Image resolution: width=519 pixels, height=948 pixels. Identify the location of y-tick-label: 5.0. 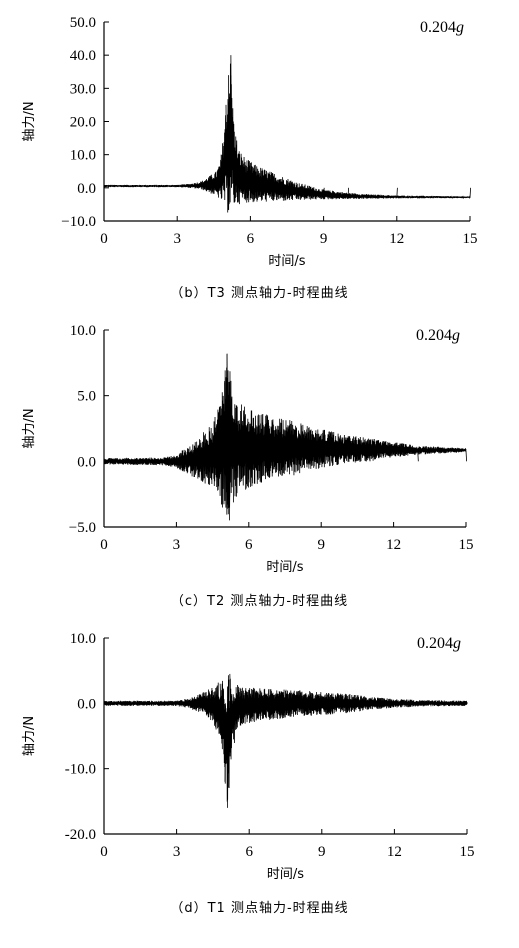
(86, 397).